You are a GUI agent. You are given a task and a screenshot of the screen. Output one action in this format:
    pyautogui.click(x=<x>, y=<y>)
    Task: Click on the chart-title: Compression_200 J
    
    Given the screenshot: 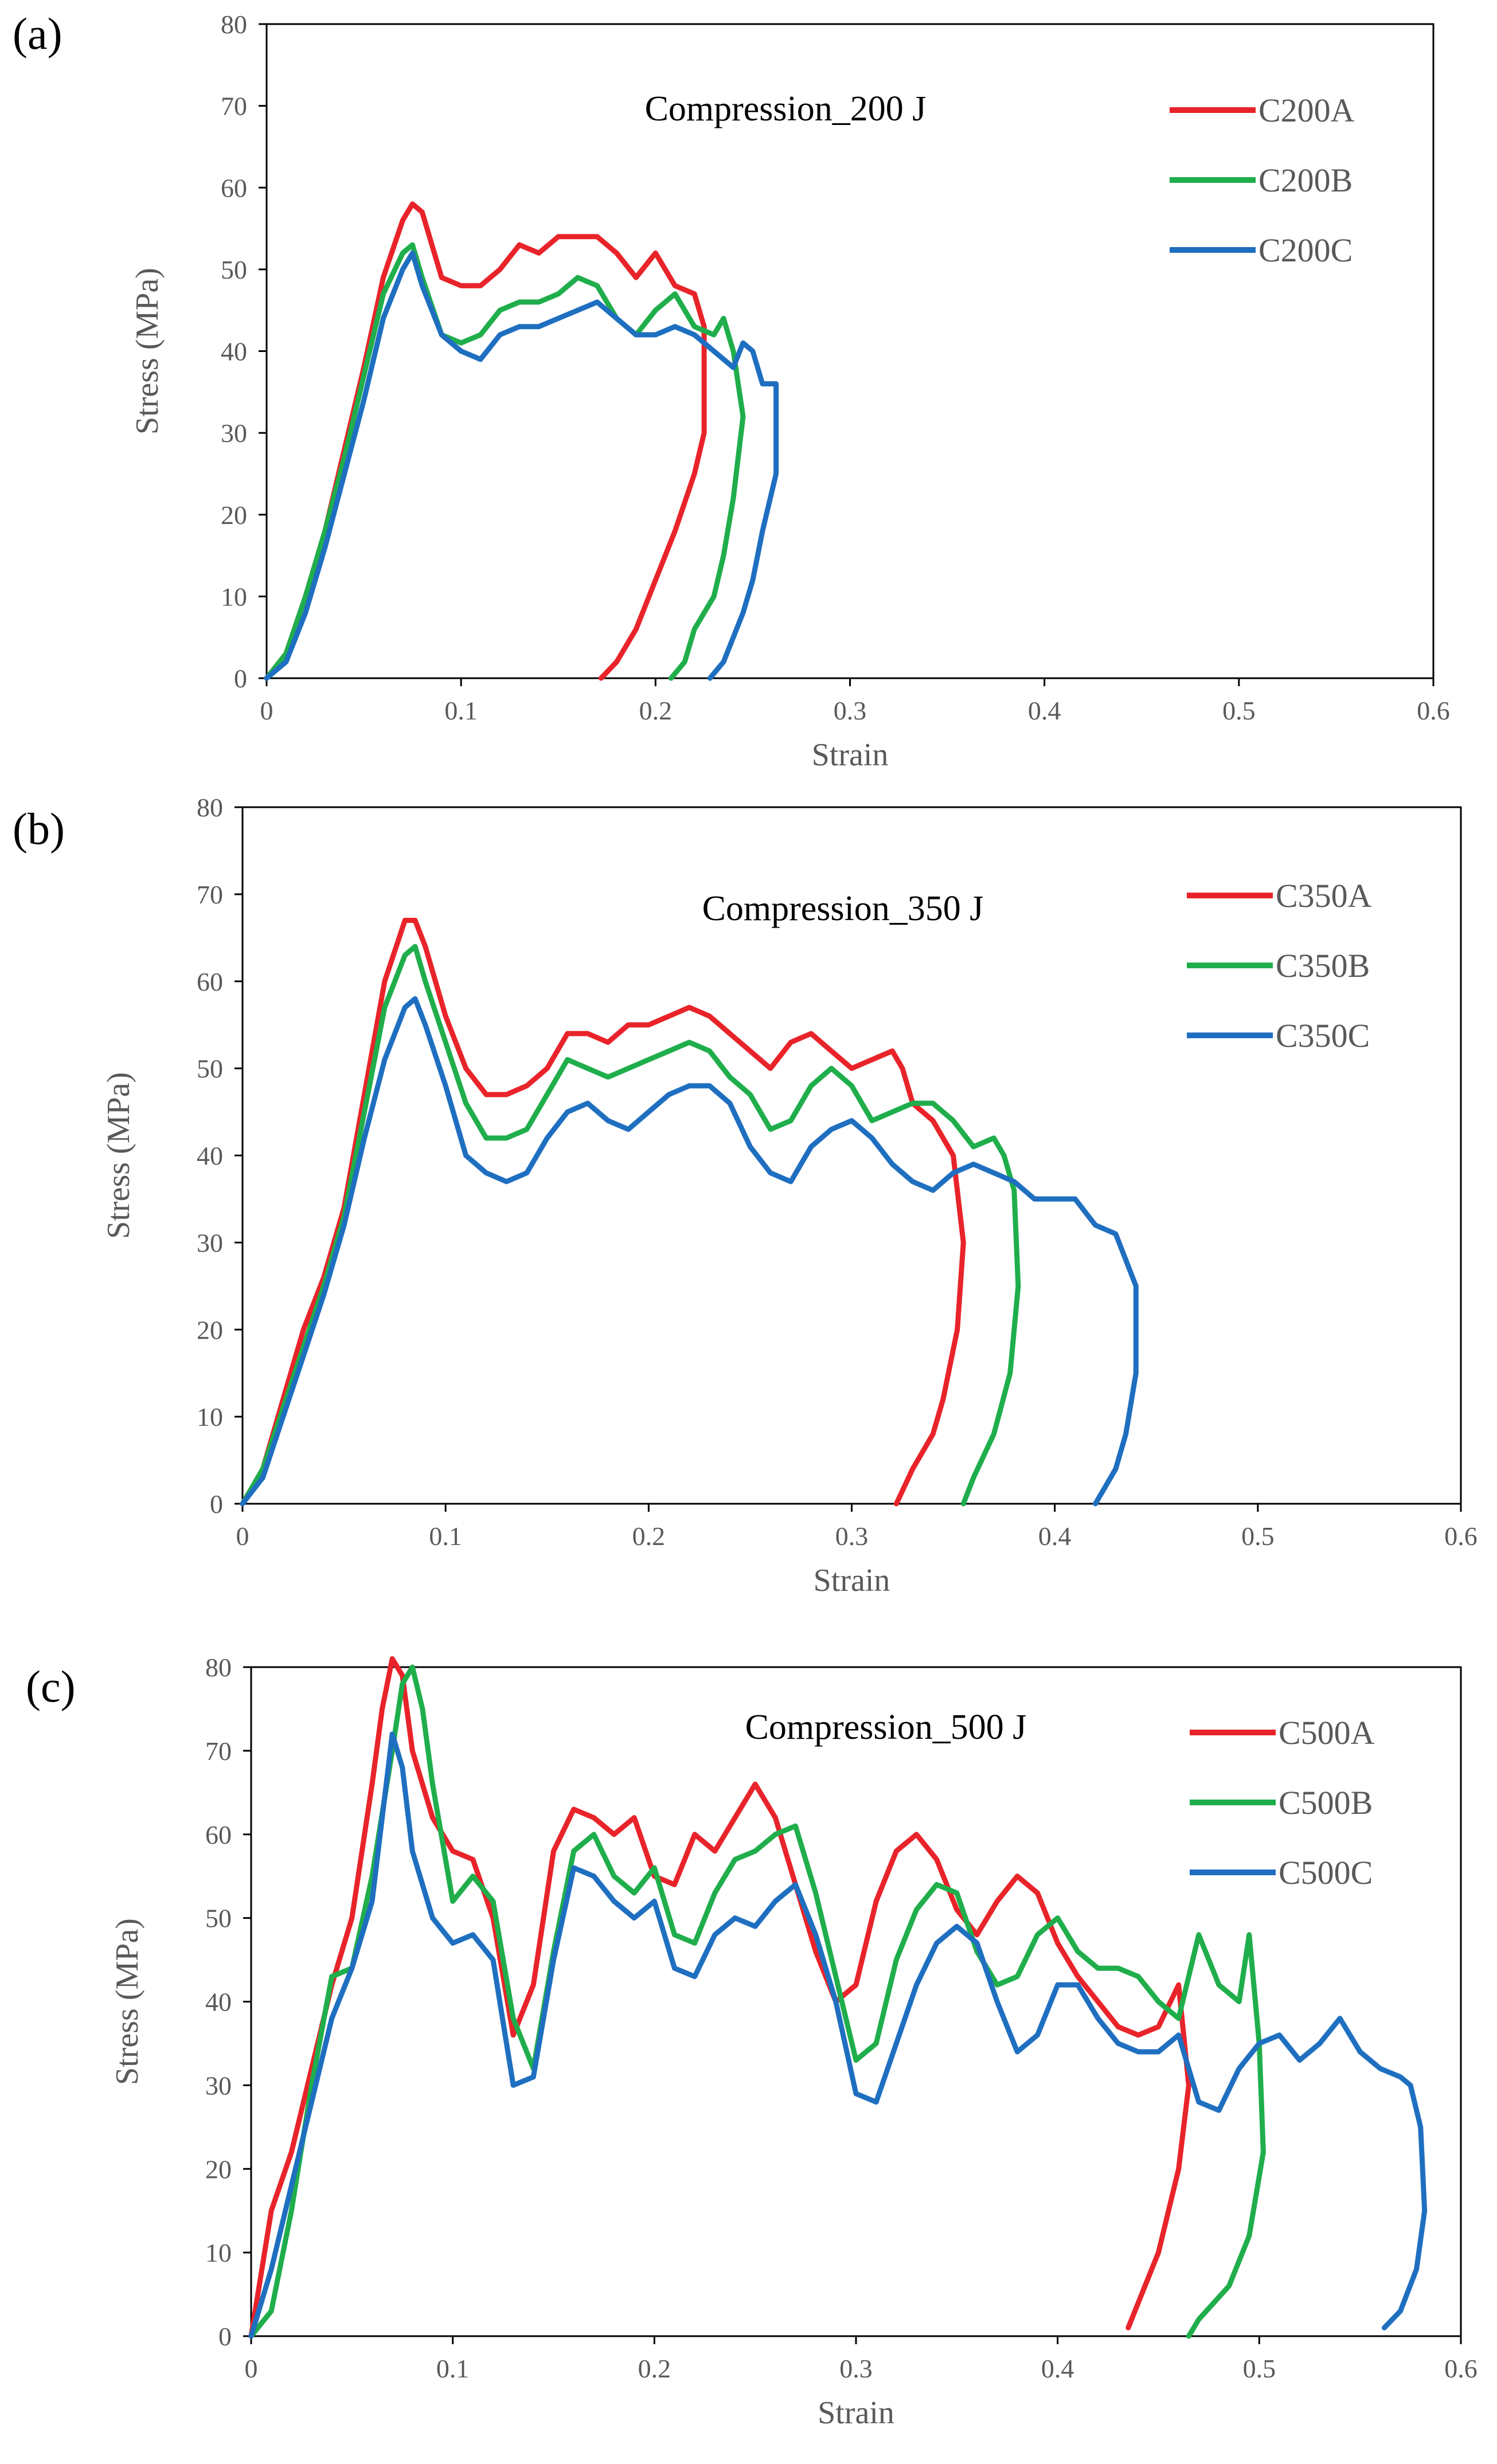 What is the action you would take?
    pyautogui.click(x=786, y=109)
    